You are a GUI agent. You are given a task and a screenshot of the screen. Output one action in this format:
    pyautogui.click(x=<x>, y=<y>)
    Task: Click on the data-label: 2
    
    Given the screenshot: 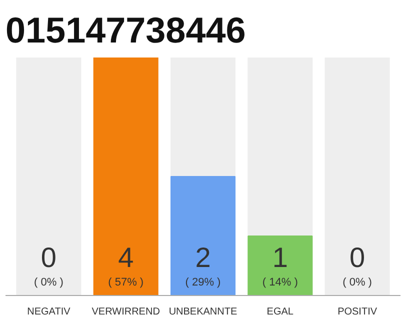 What is the action you would take?
    pyautogui.click(x=203, y=257)
    